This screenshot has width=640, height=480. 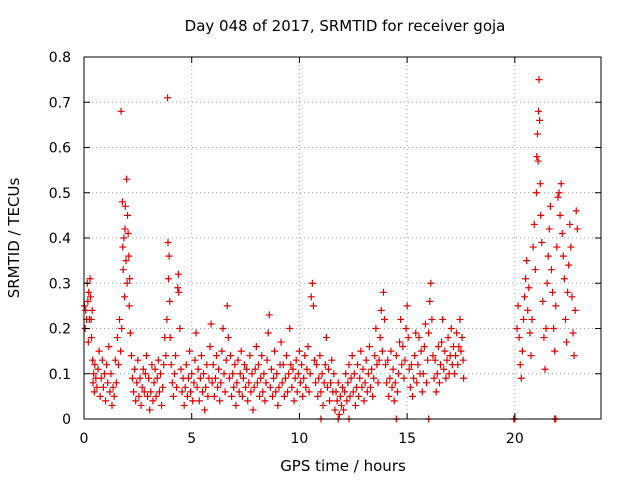 I want to click on x-tick-label: 5, so click(x=191, y=439).